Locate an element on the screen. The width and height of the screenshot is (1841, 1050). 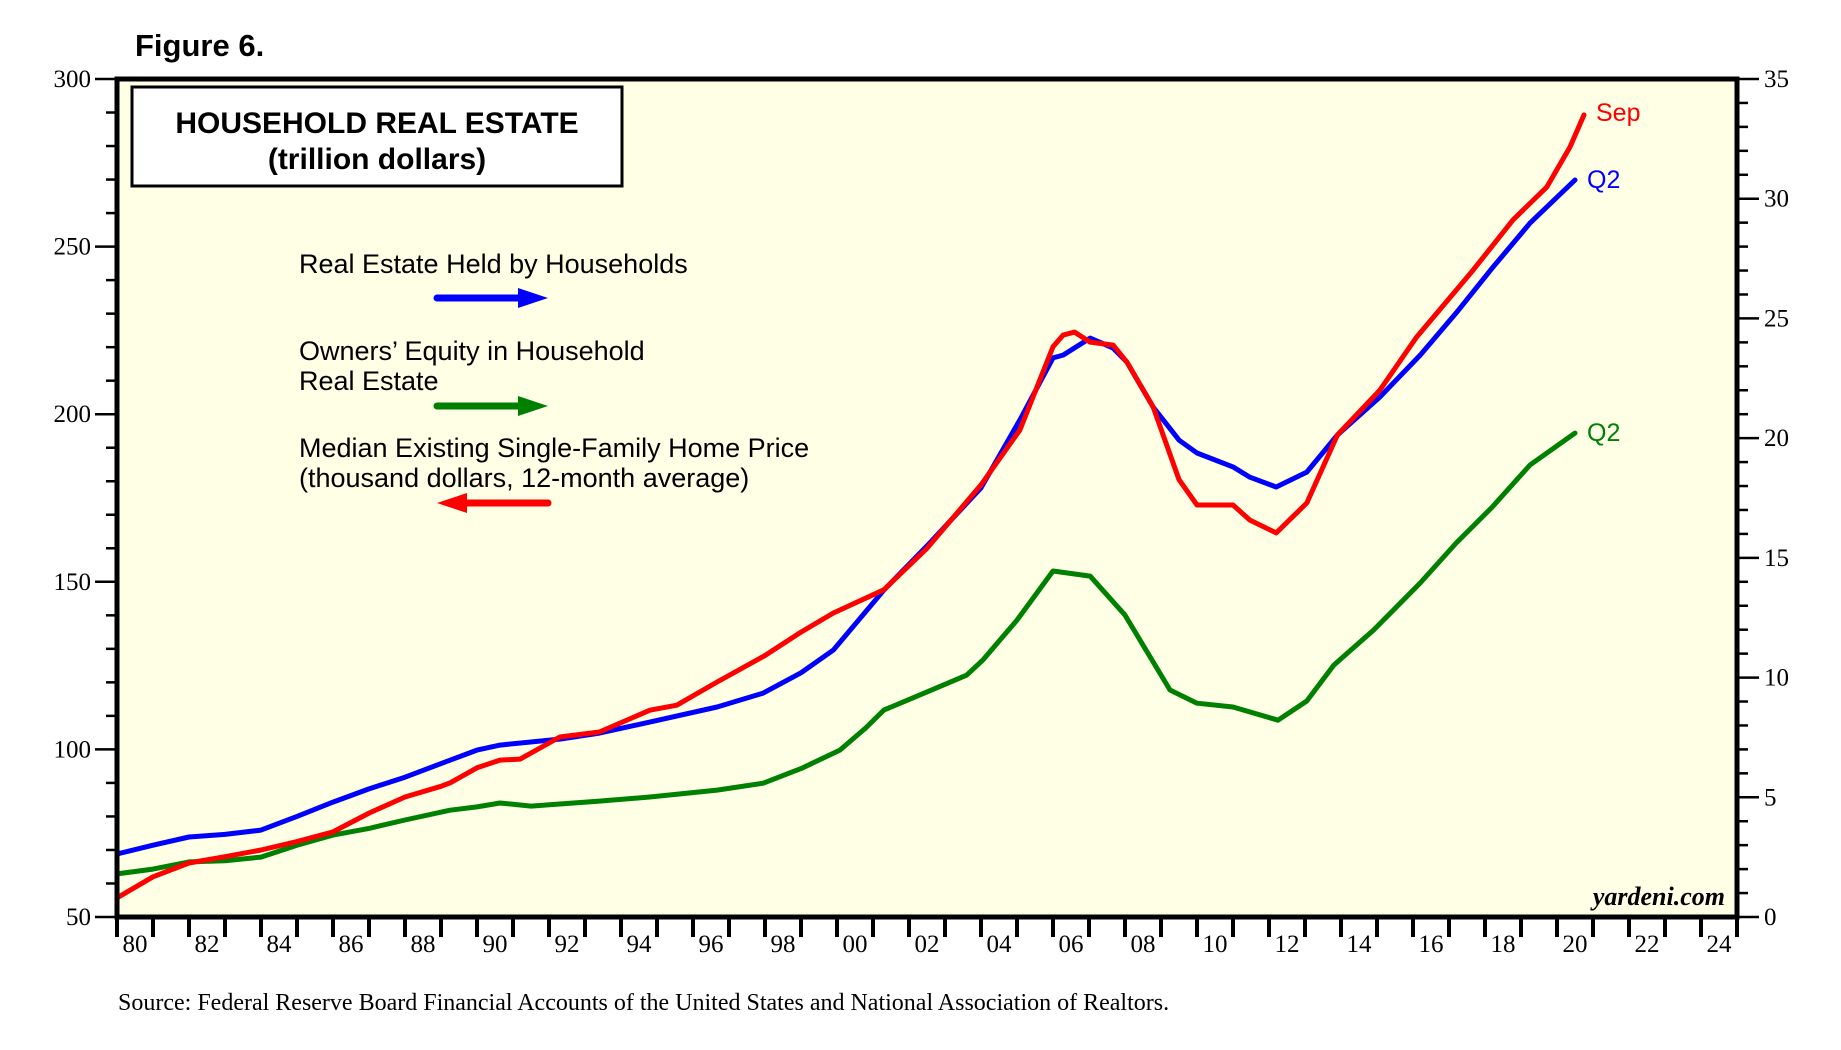
right-axis-tick-label: 0 is located at coordinates (1770, 917).